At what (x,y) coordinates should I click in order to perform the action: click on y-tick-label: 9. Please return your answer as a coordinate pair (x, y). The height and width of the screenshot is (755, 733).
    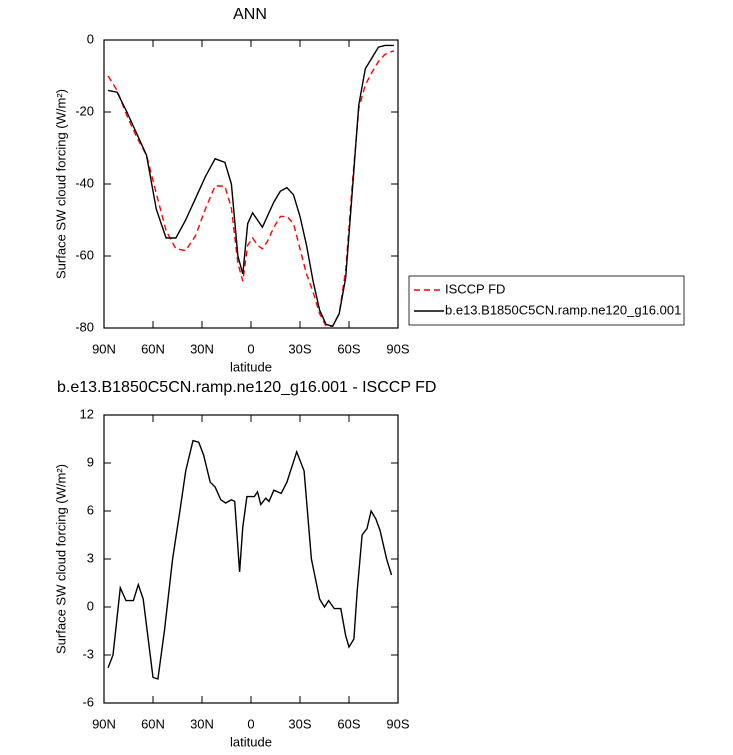
    Looking at the image, I should click on (90, 461).